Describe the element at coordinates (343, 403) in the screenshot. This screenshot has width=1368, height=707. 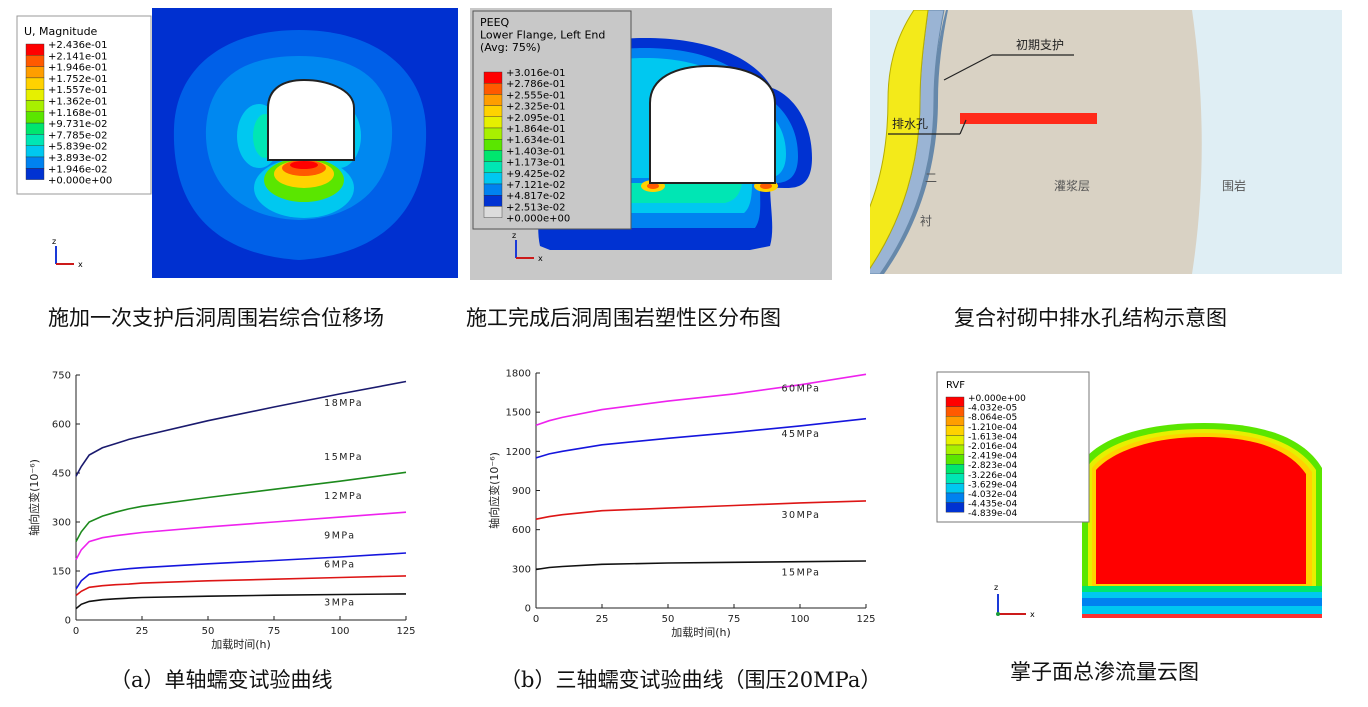
I see `series-label: 18MPa` at that location.